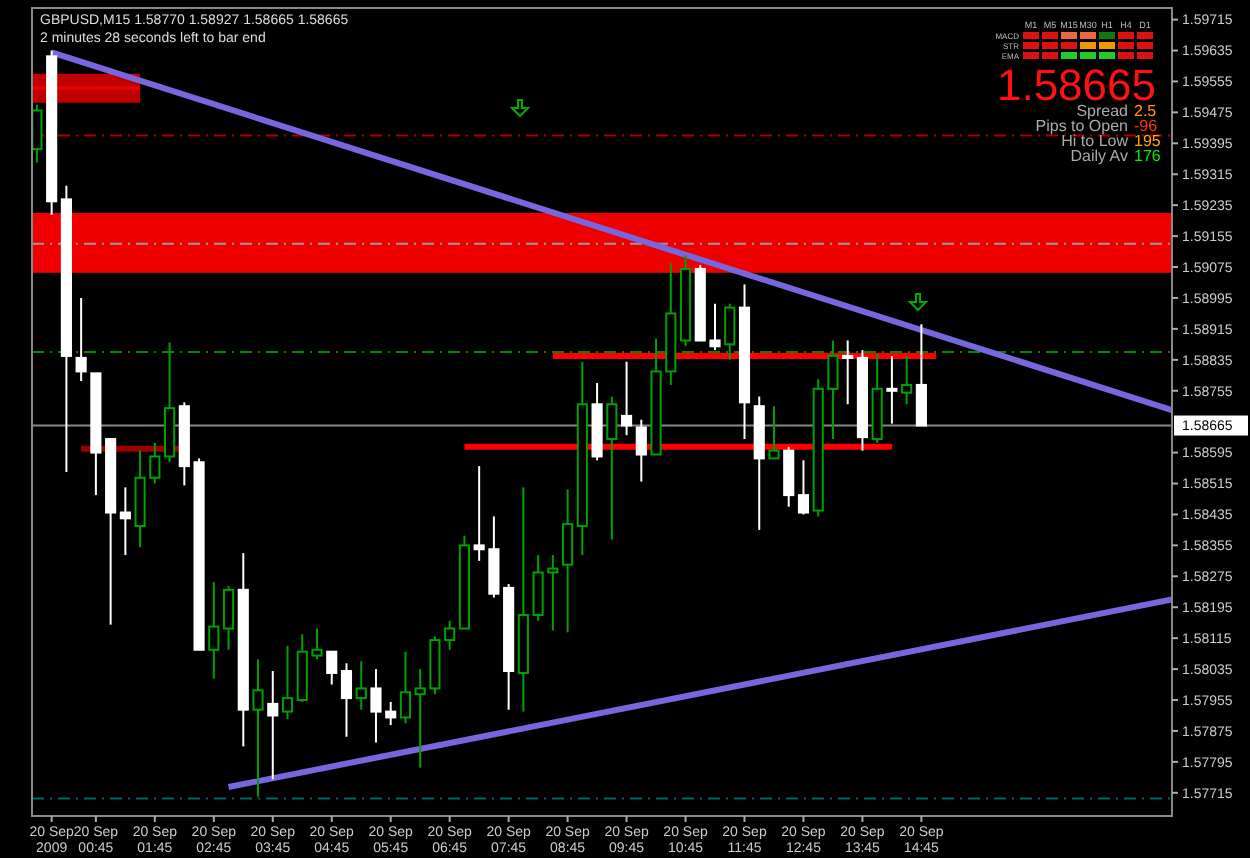  I want to click on annotation: Daily Av, so click(1099, 156).